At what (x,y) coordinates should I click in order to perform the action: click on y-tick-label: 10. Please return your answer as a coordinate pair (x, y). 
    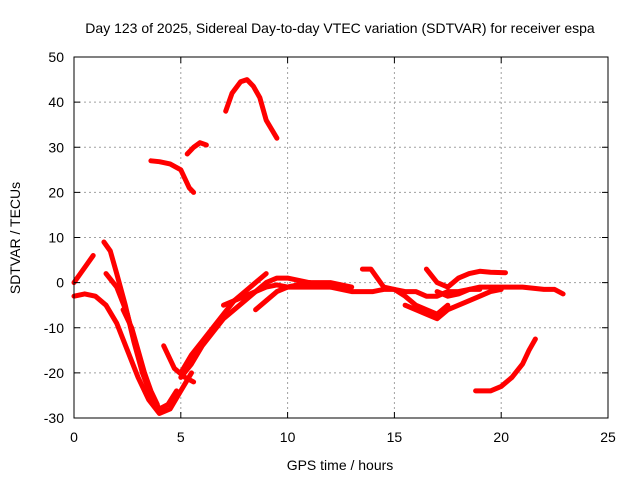
    Looking at the image, I should click on (56, 238).